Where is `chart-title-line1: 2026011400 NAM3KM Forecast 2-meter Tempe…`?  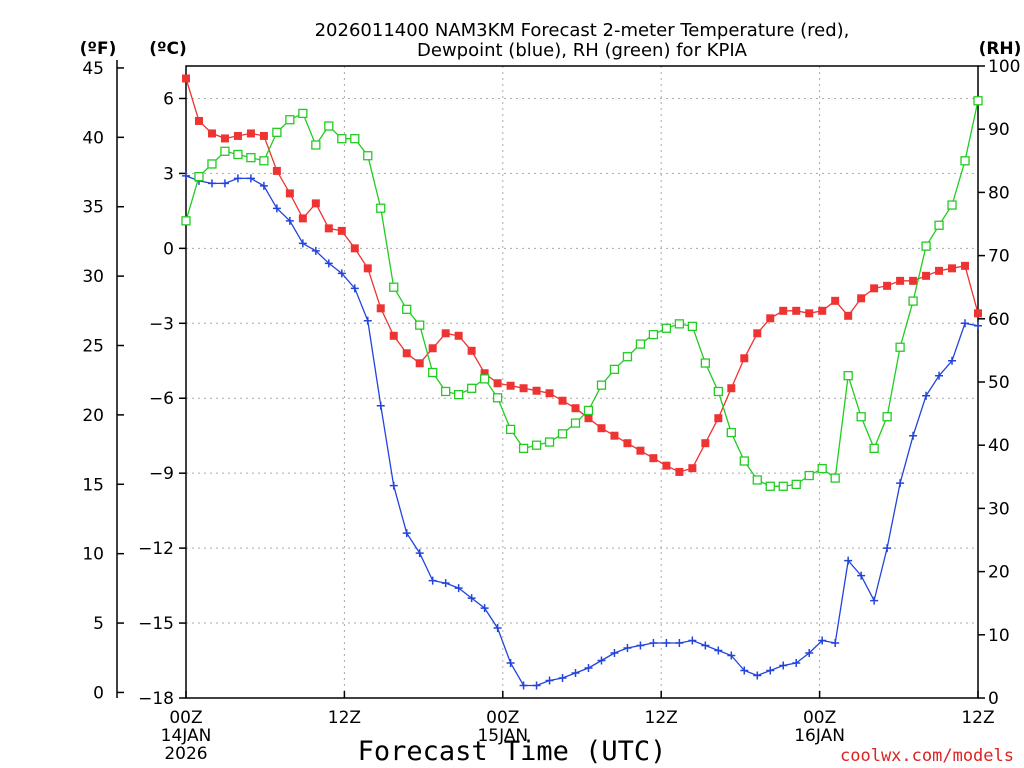
chart-title-line1: 2026011400 NAM3KM Forecast 2-meter Tempe… is located at coordinates (582, 30).